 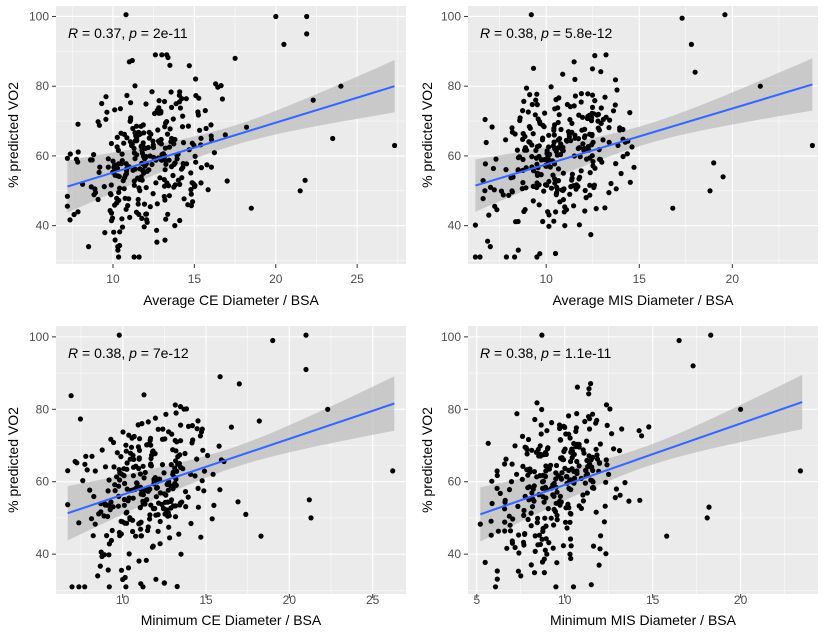 What do you see at coordinates (113, 279) in the screenshot?
I see `x-tick-label: 10` at bounding box center [113, 279].